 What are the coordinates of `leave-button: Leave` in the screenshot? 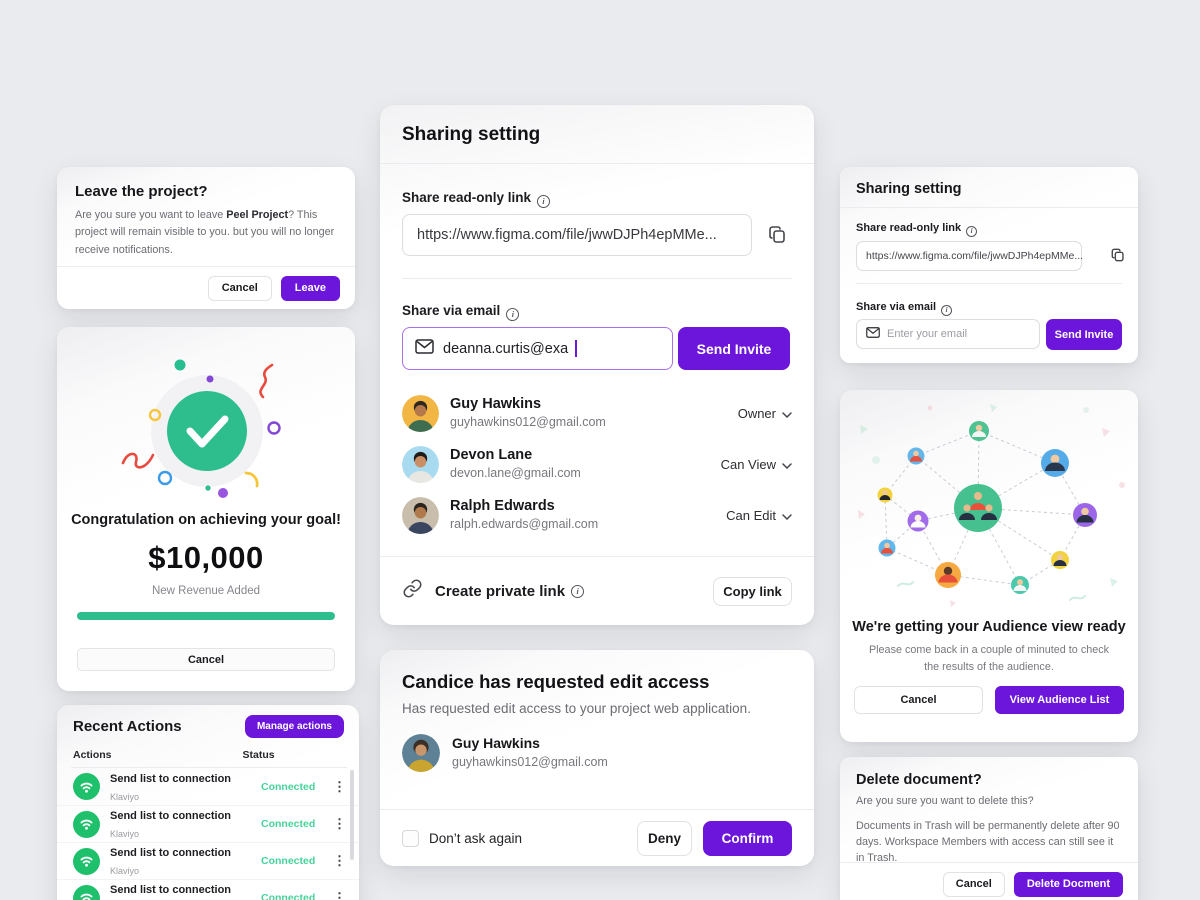 It's located at (310, 288).